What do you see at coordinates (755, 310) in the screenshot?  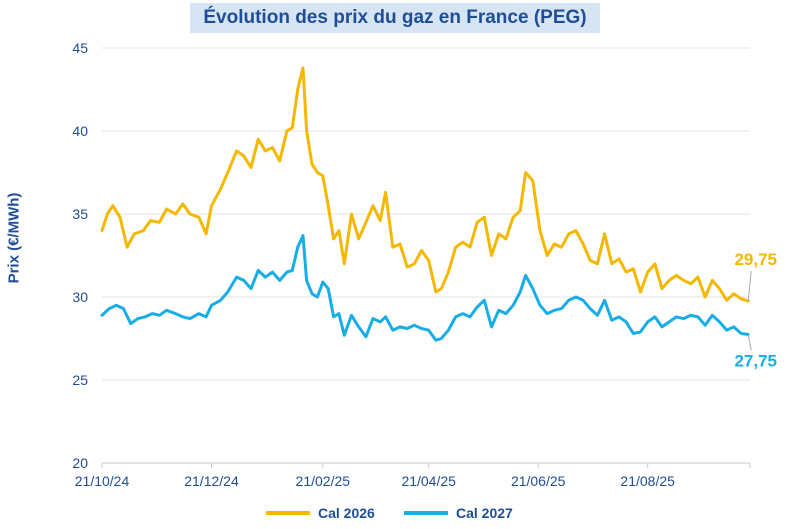 I see `end-labels: 29,75 27,75` at bounding box center [755, 310].